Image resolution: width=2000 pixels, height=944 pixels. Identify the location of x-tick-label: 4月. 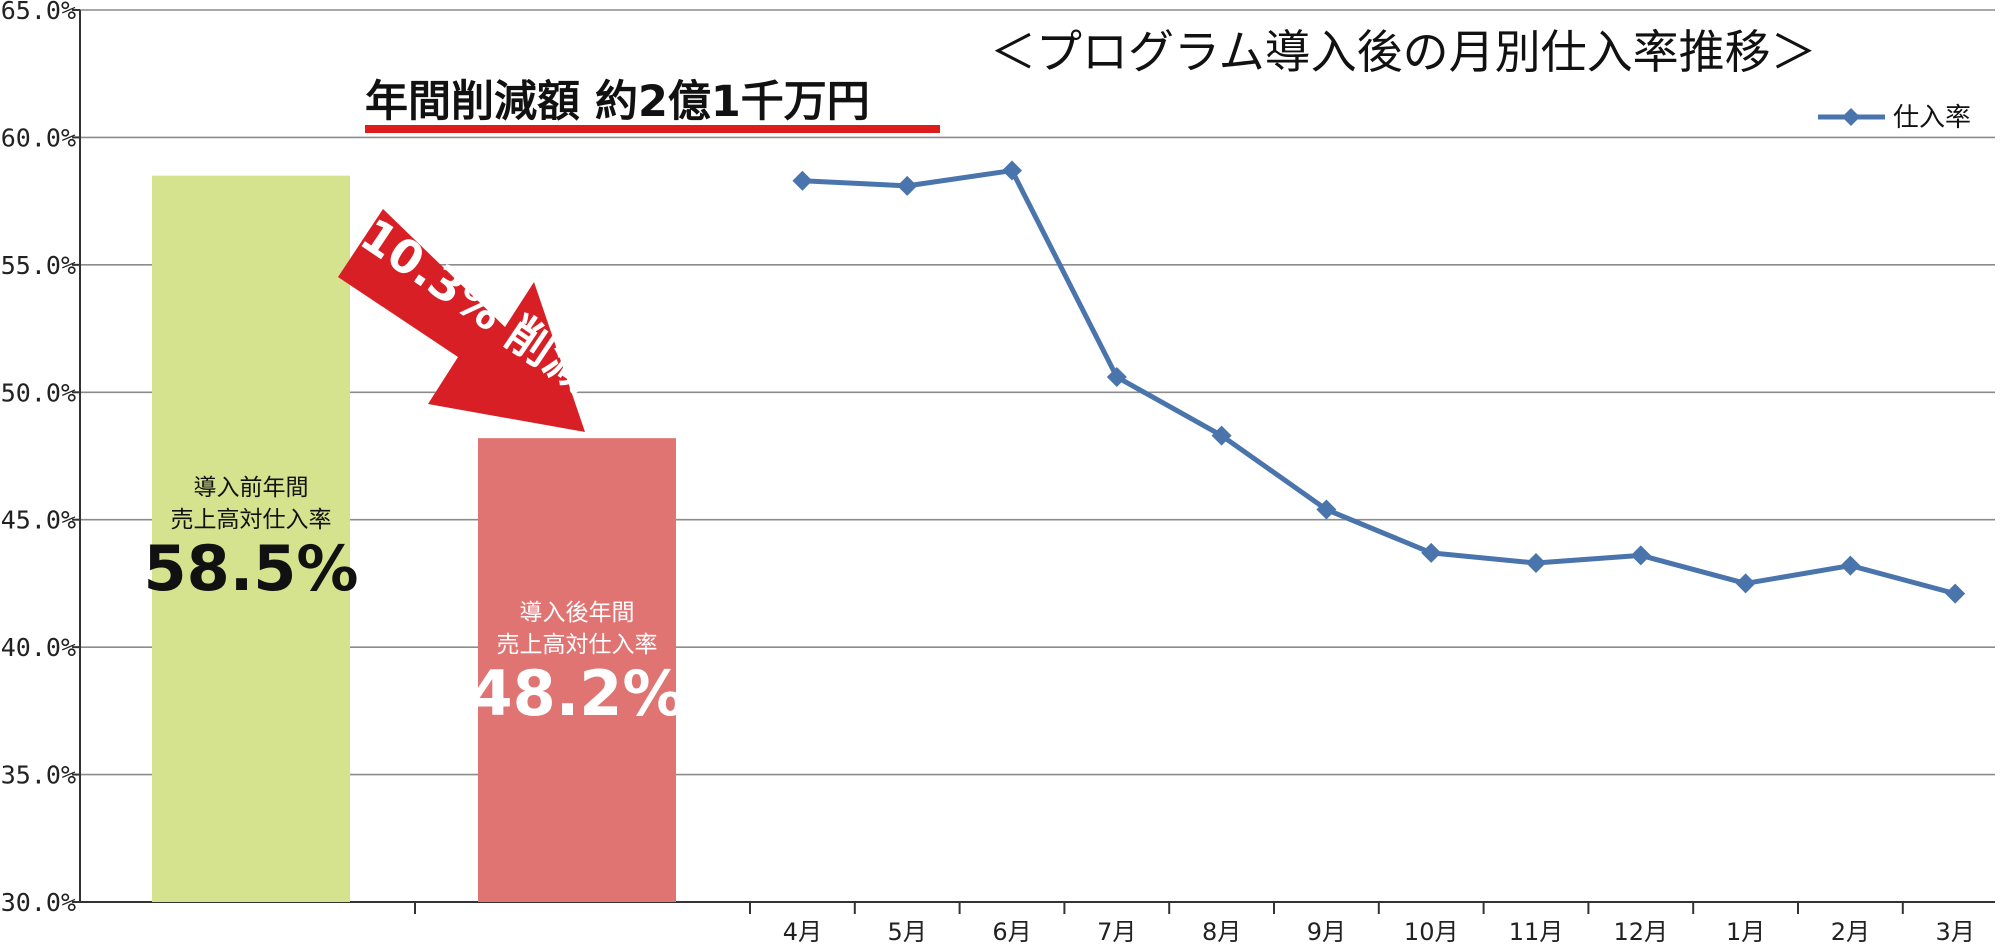
(802, 931).